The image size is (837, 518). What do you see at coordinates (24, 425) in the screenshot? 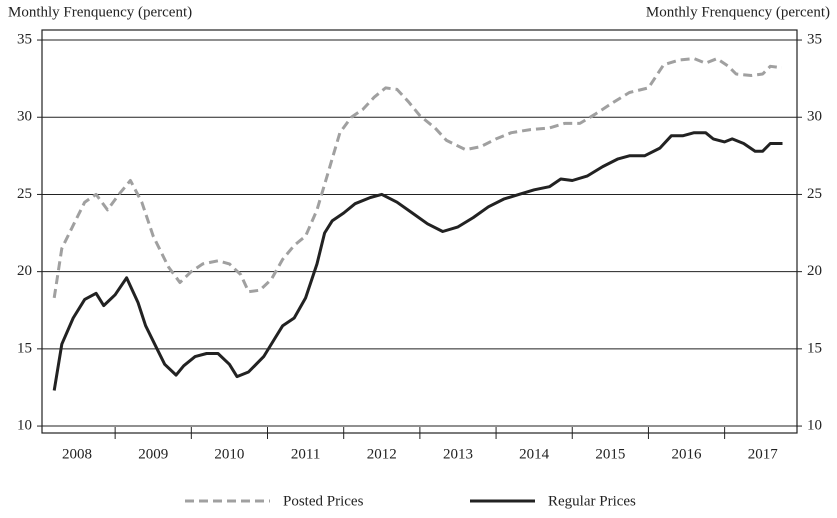
I see `y-tick-label: 10` at bounding box center [24, 425].